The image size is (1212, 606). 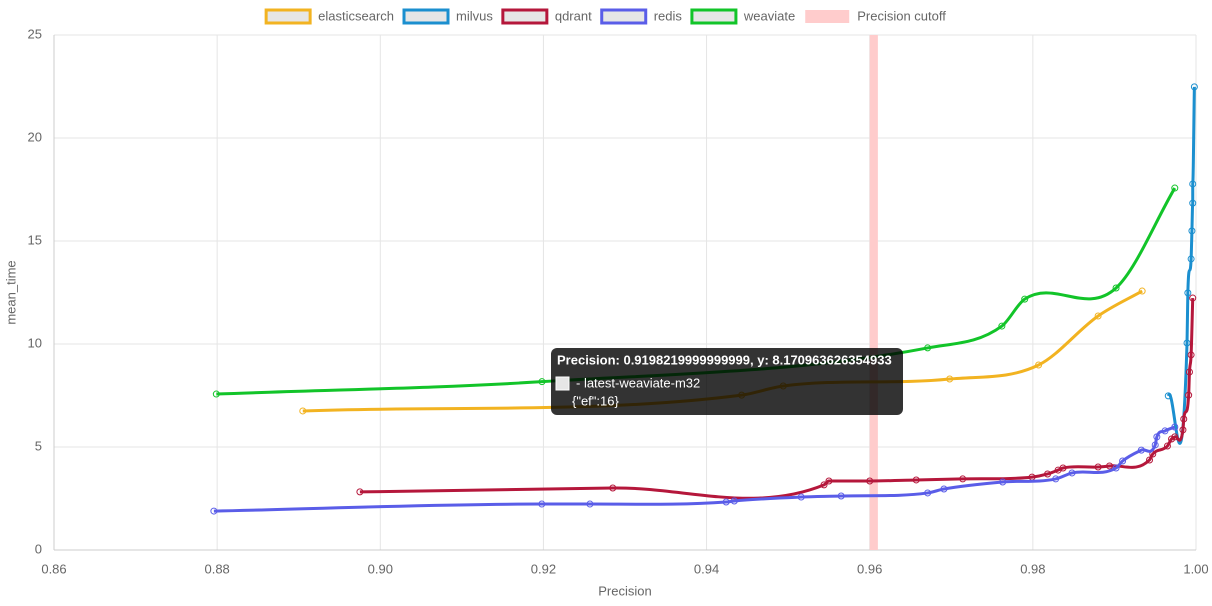 What do you see at coordinates (38, 445) in the screenshot?
I see `y-tick-label: 5` at bounding box center [38, 445].